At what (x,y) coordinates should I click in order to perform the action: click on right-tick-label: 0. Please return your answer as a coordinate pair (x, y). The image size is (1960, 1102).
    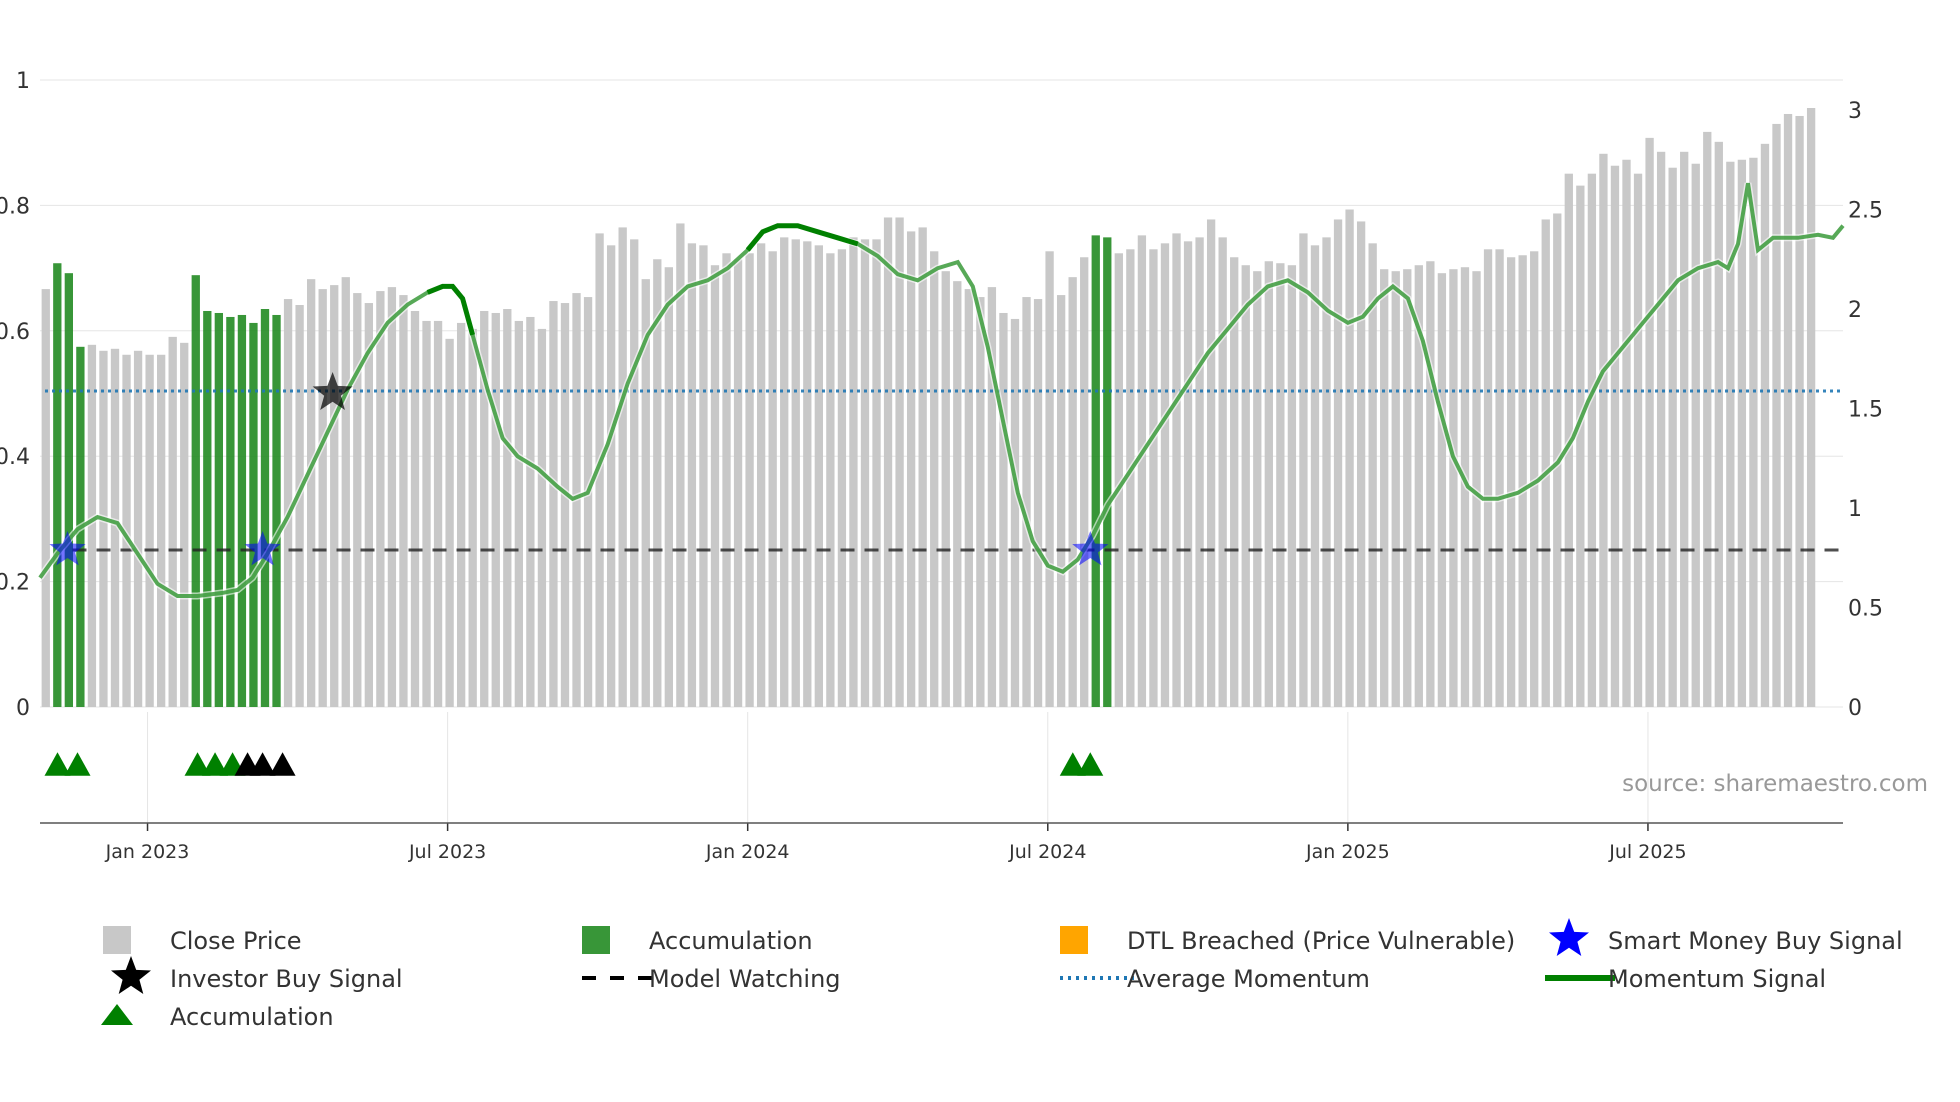
    Looking at the image, I should click on (1855, 708).